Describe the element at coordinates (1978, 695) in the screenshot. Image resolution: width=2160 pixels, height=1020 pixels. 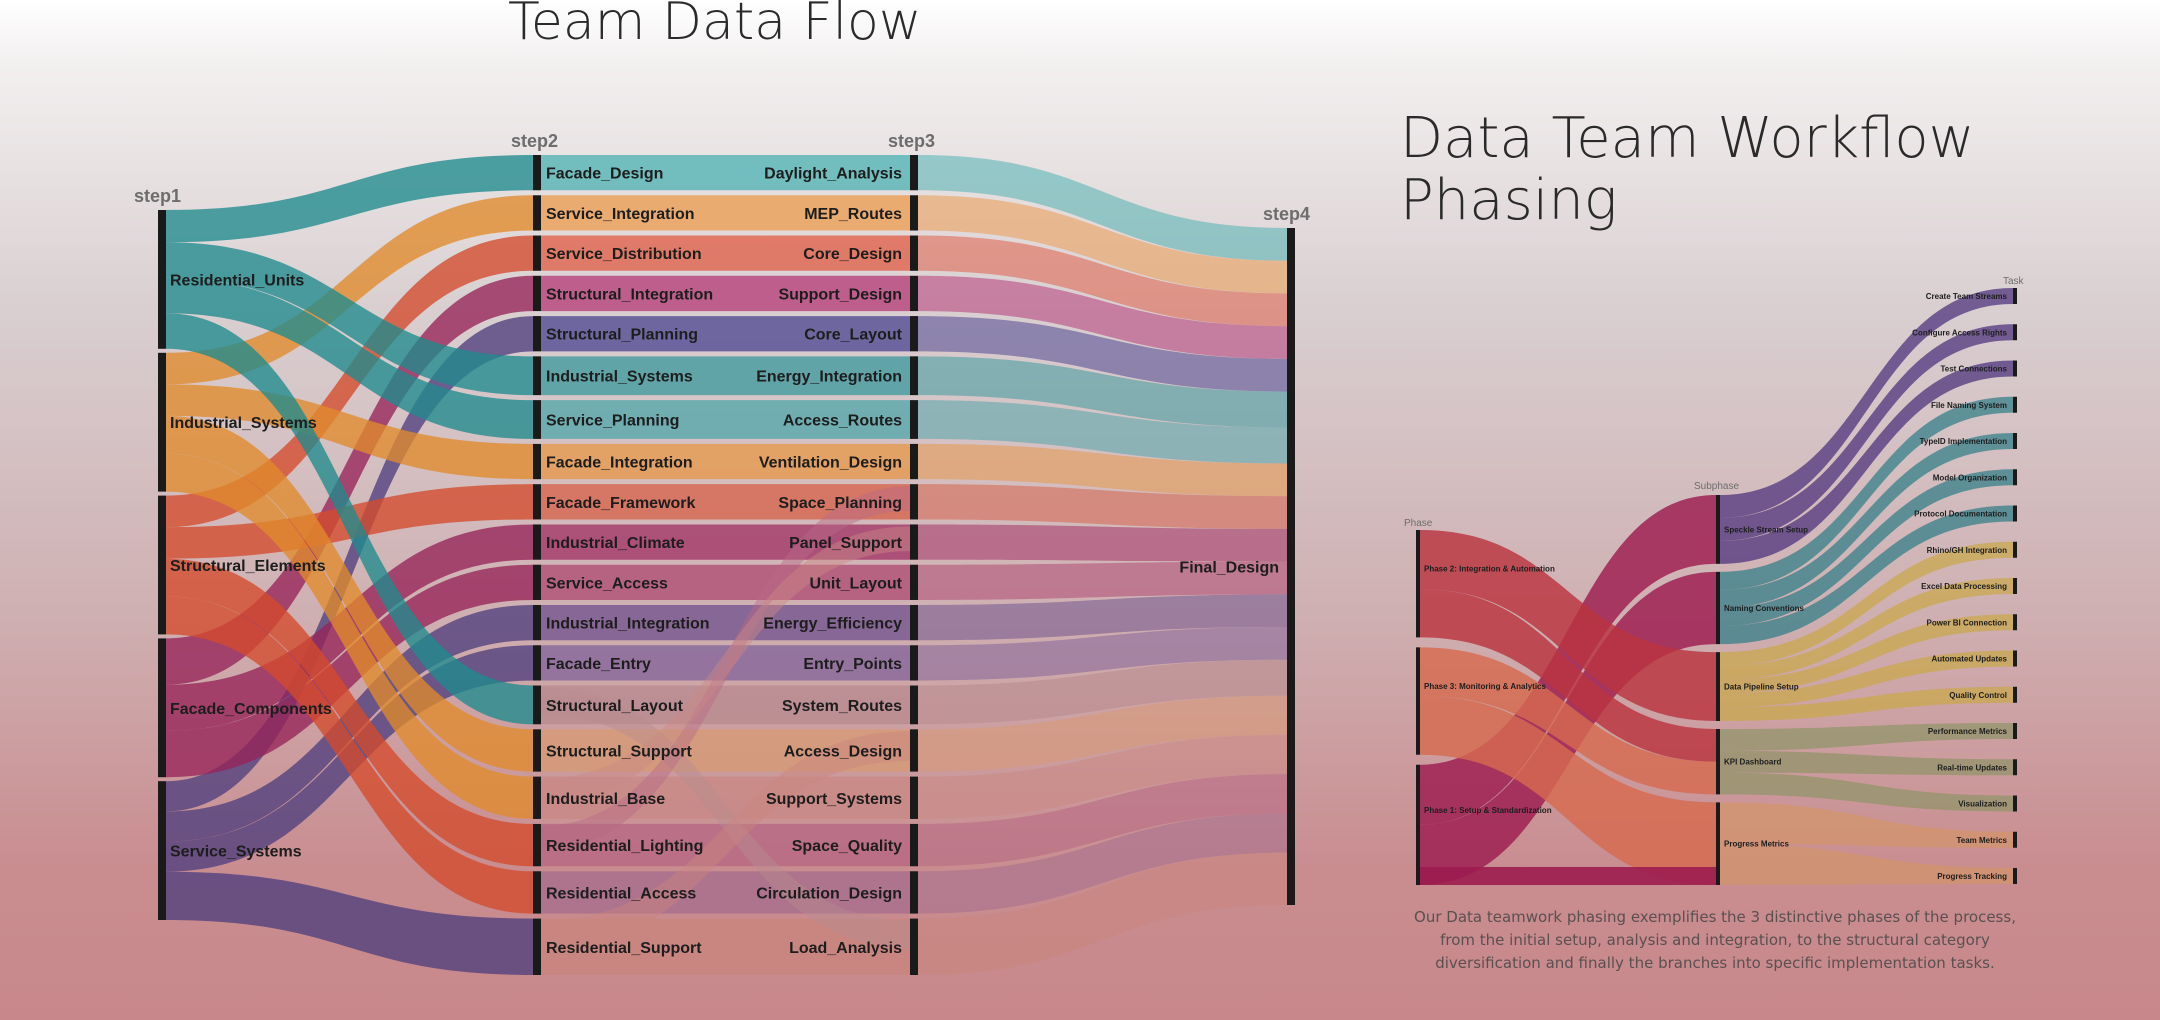
I see `task-label: Quality Control` at that location.